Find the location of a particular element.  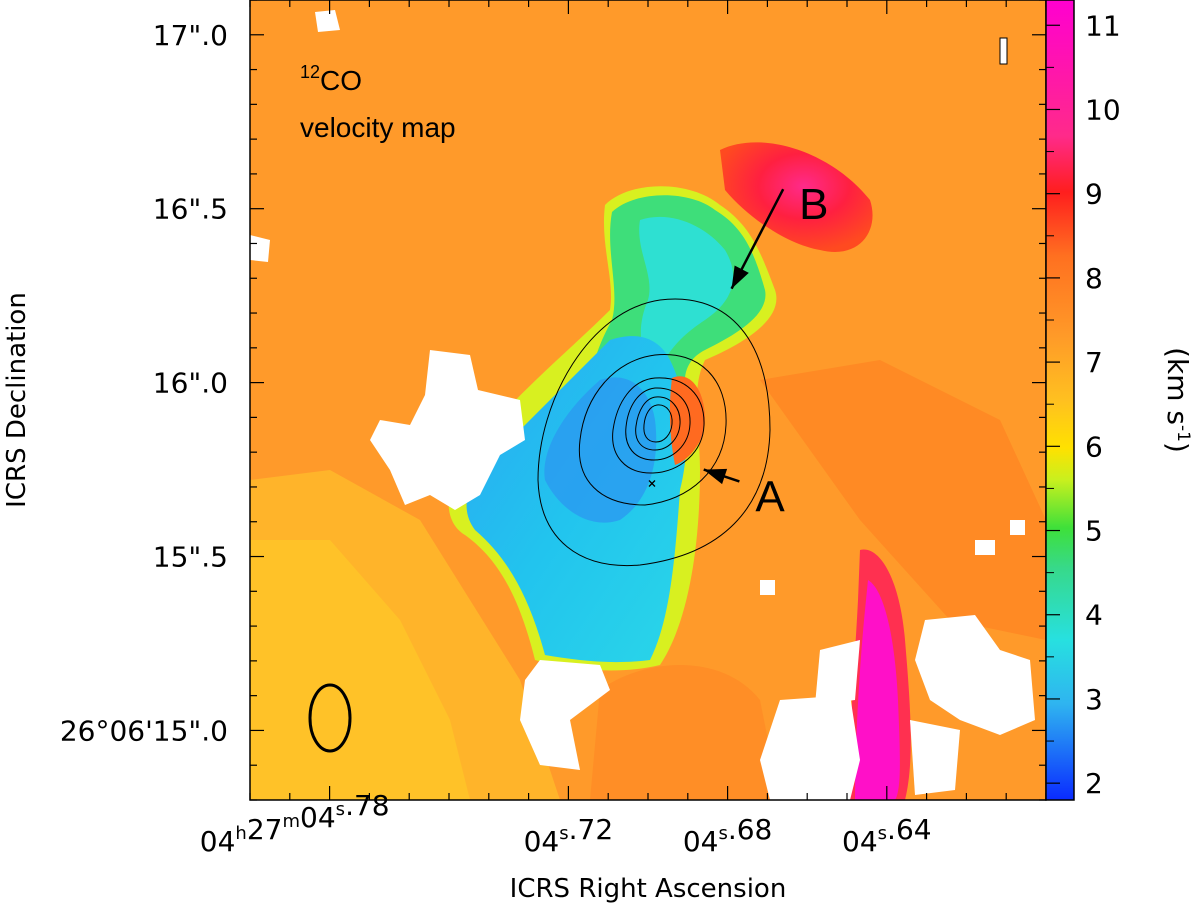

colorbar is located at coordinates (1060, 400).